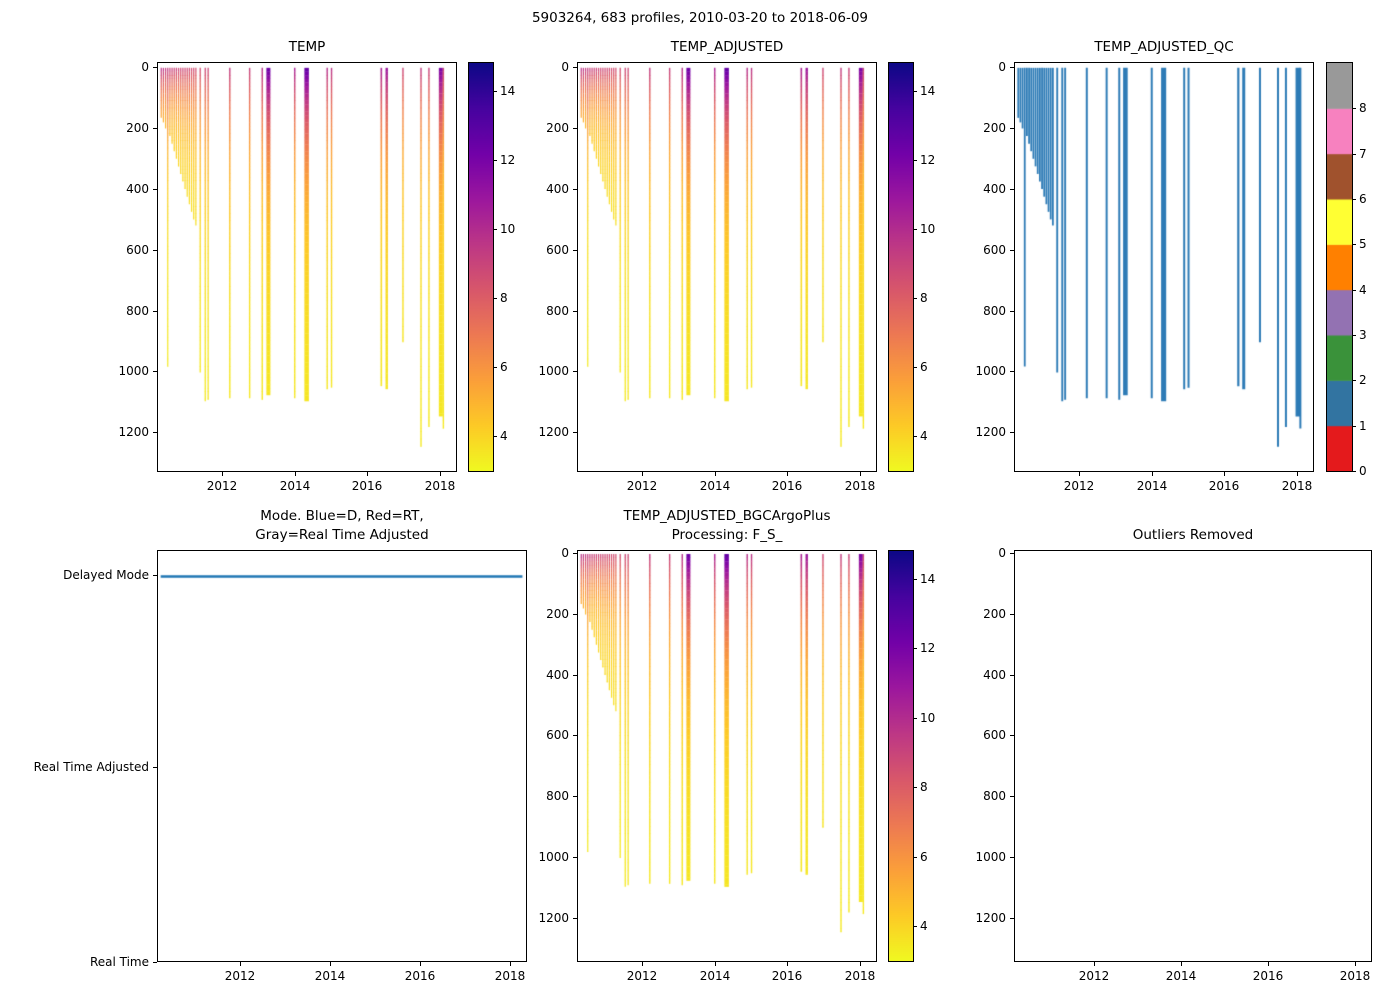  I want to click on colorbar-tick-label: 2, so click(1363, 380).